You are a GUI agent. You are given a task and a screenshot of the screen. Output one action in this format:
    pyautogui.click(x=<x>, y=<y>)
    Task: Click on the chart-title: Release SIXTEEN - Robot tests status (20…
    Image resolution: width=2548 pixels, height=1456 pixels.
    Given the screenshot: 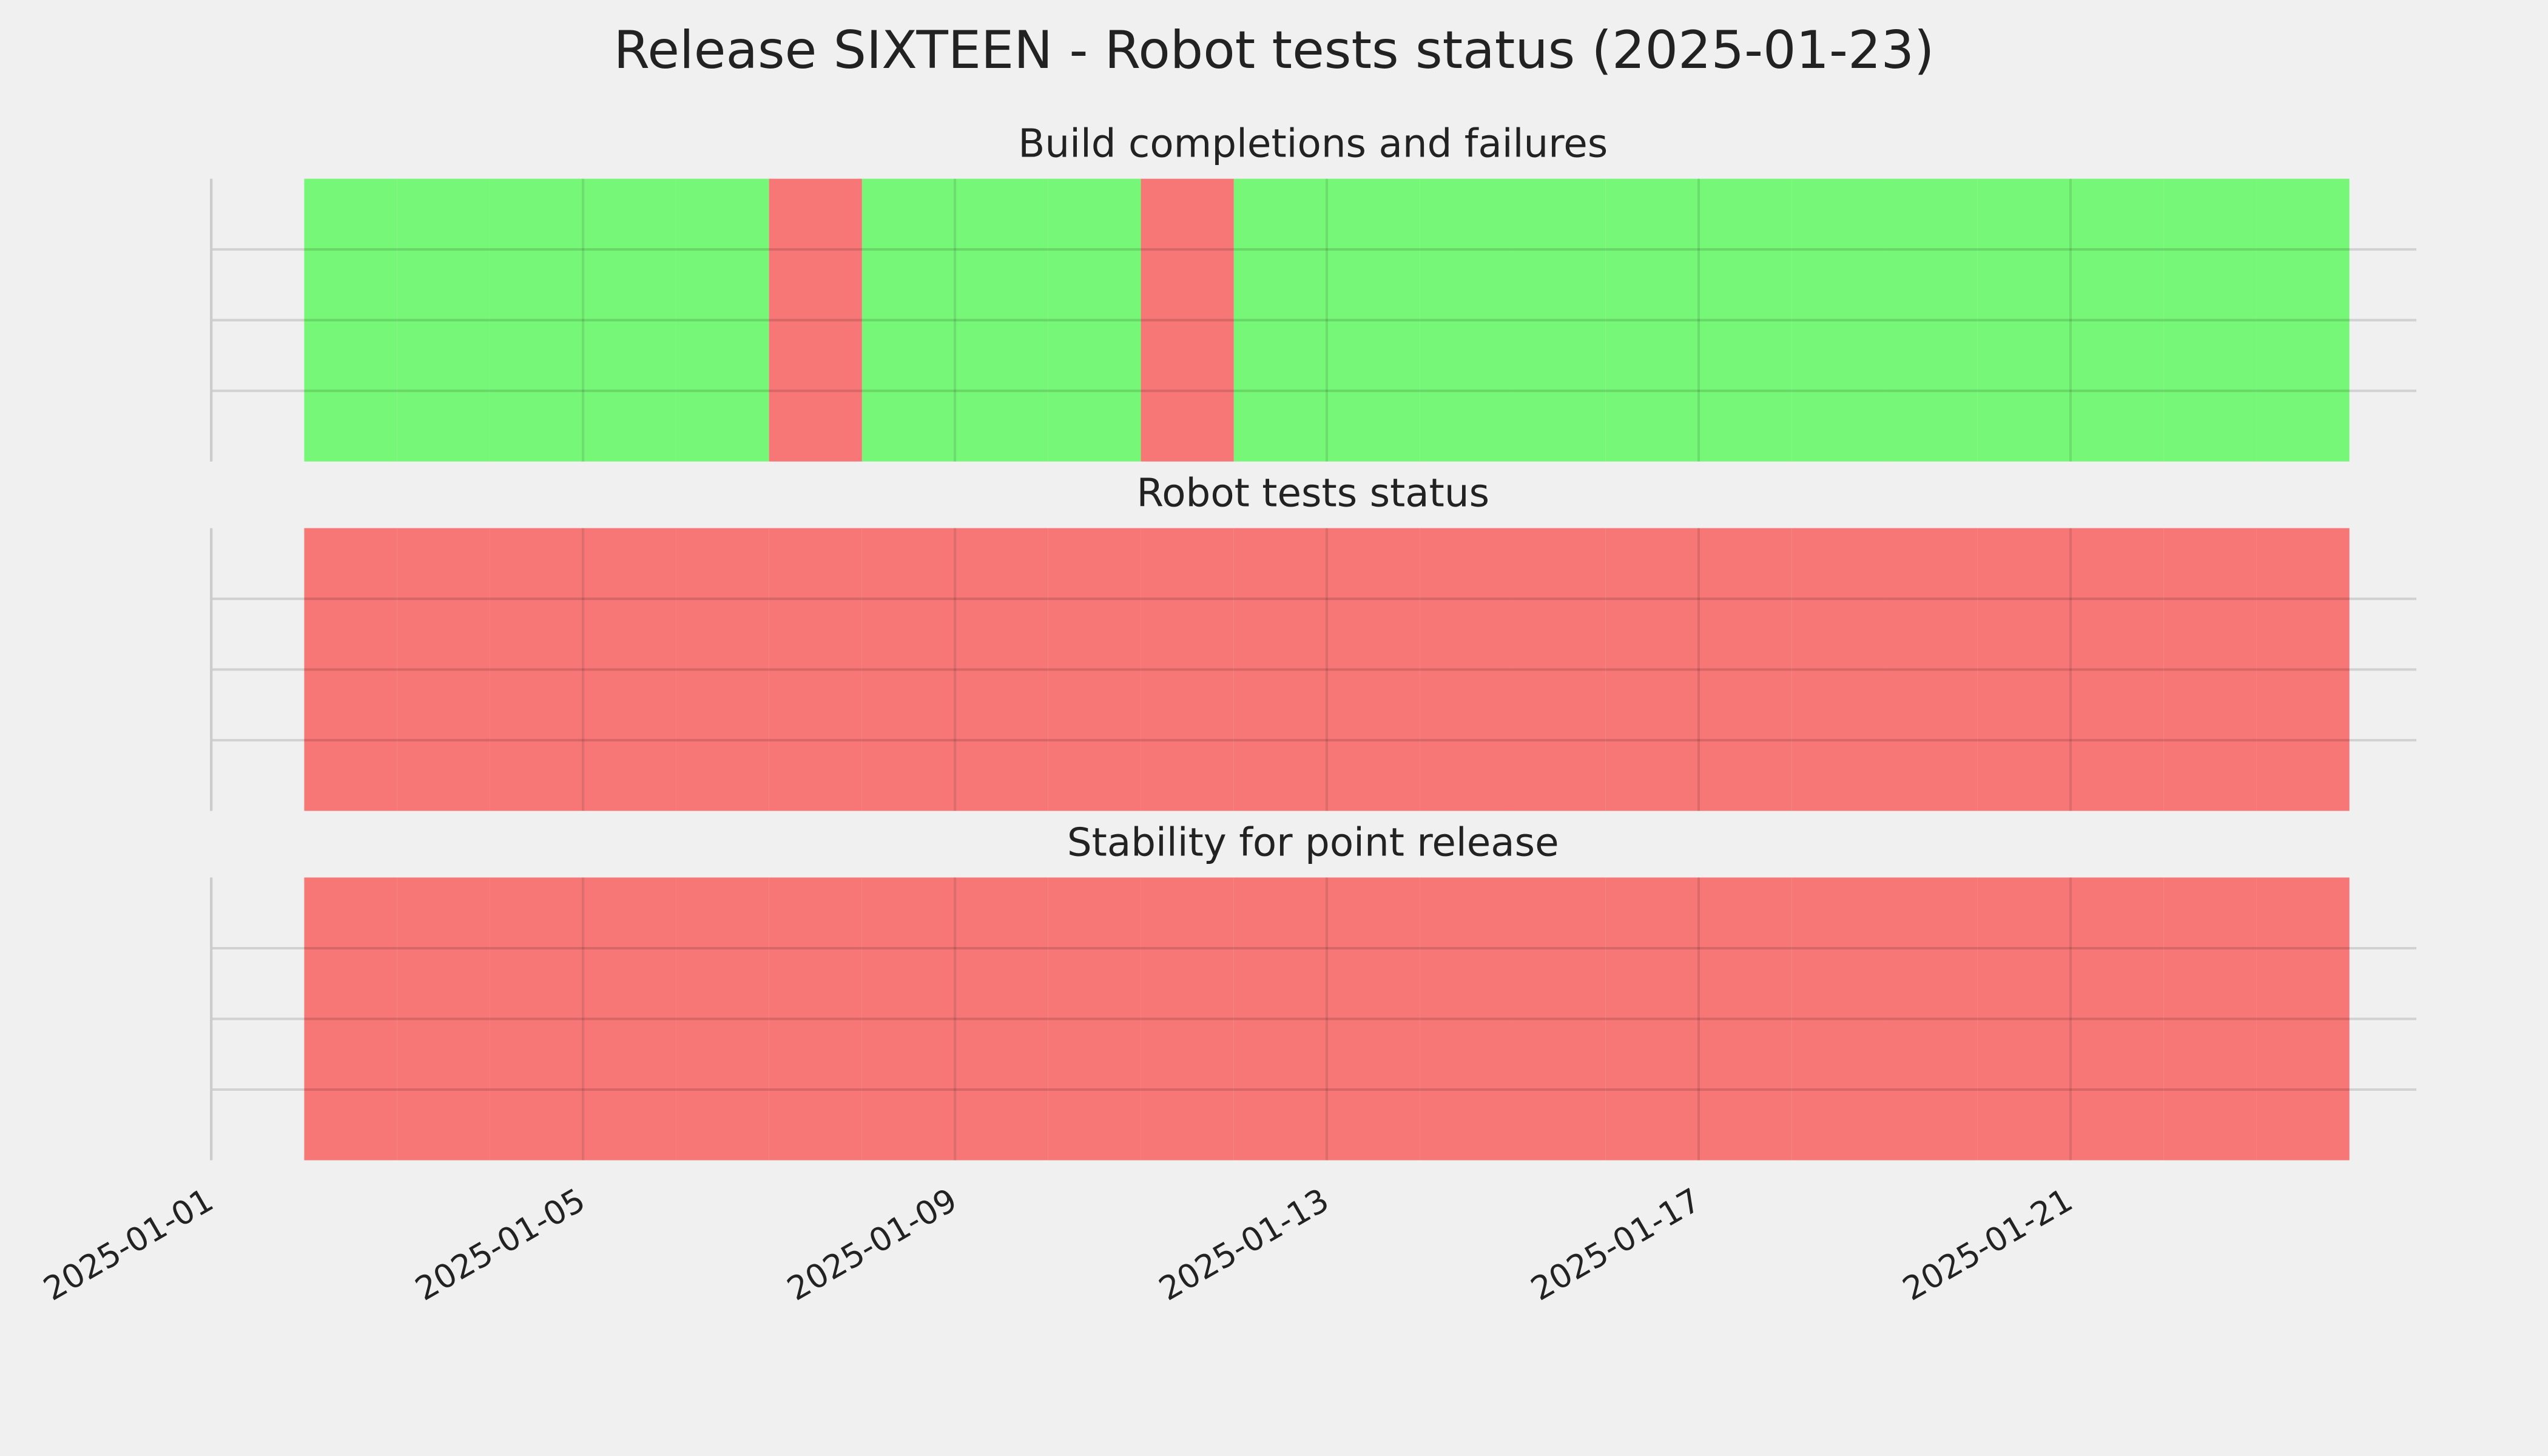 What is the action you would take?
    pyautogui.click(x=1274, y=50)
    